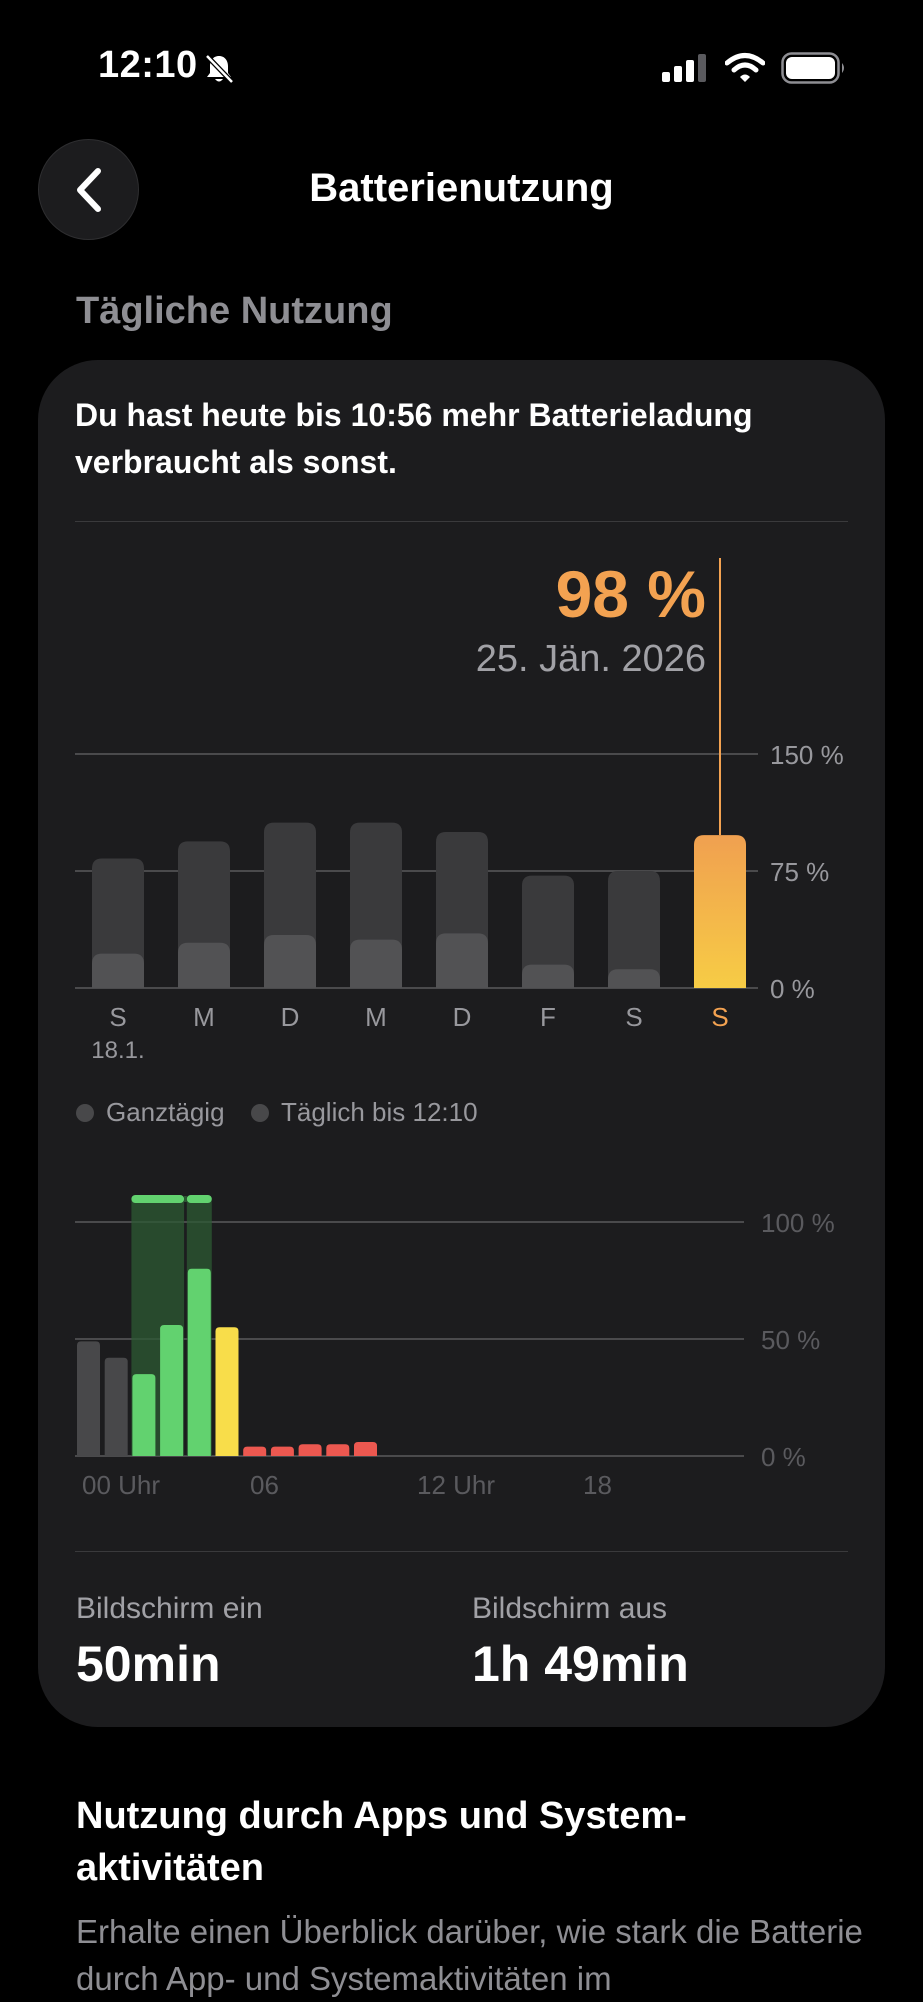 The height and width of the screenshot is (2002, 923). Describe the element at coordinates (461, 521) in the screenshot. I see `card-divider` at that location.